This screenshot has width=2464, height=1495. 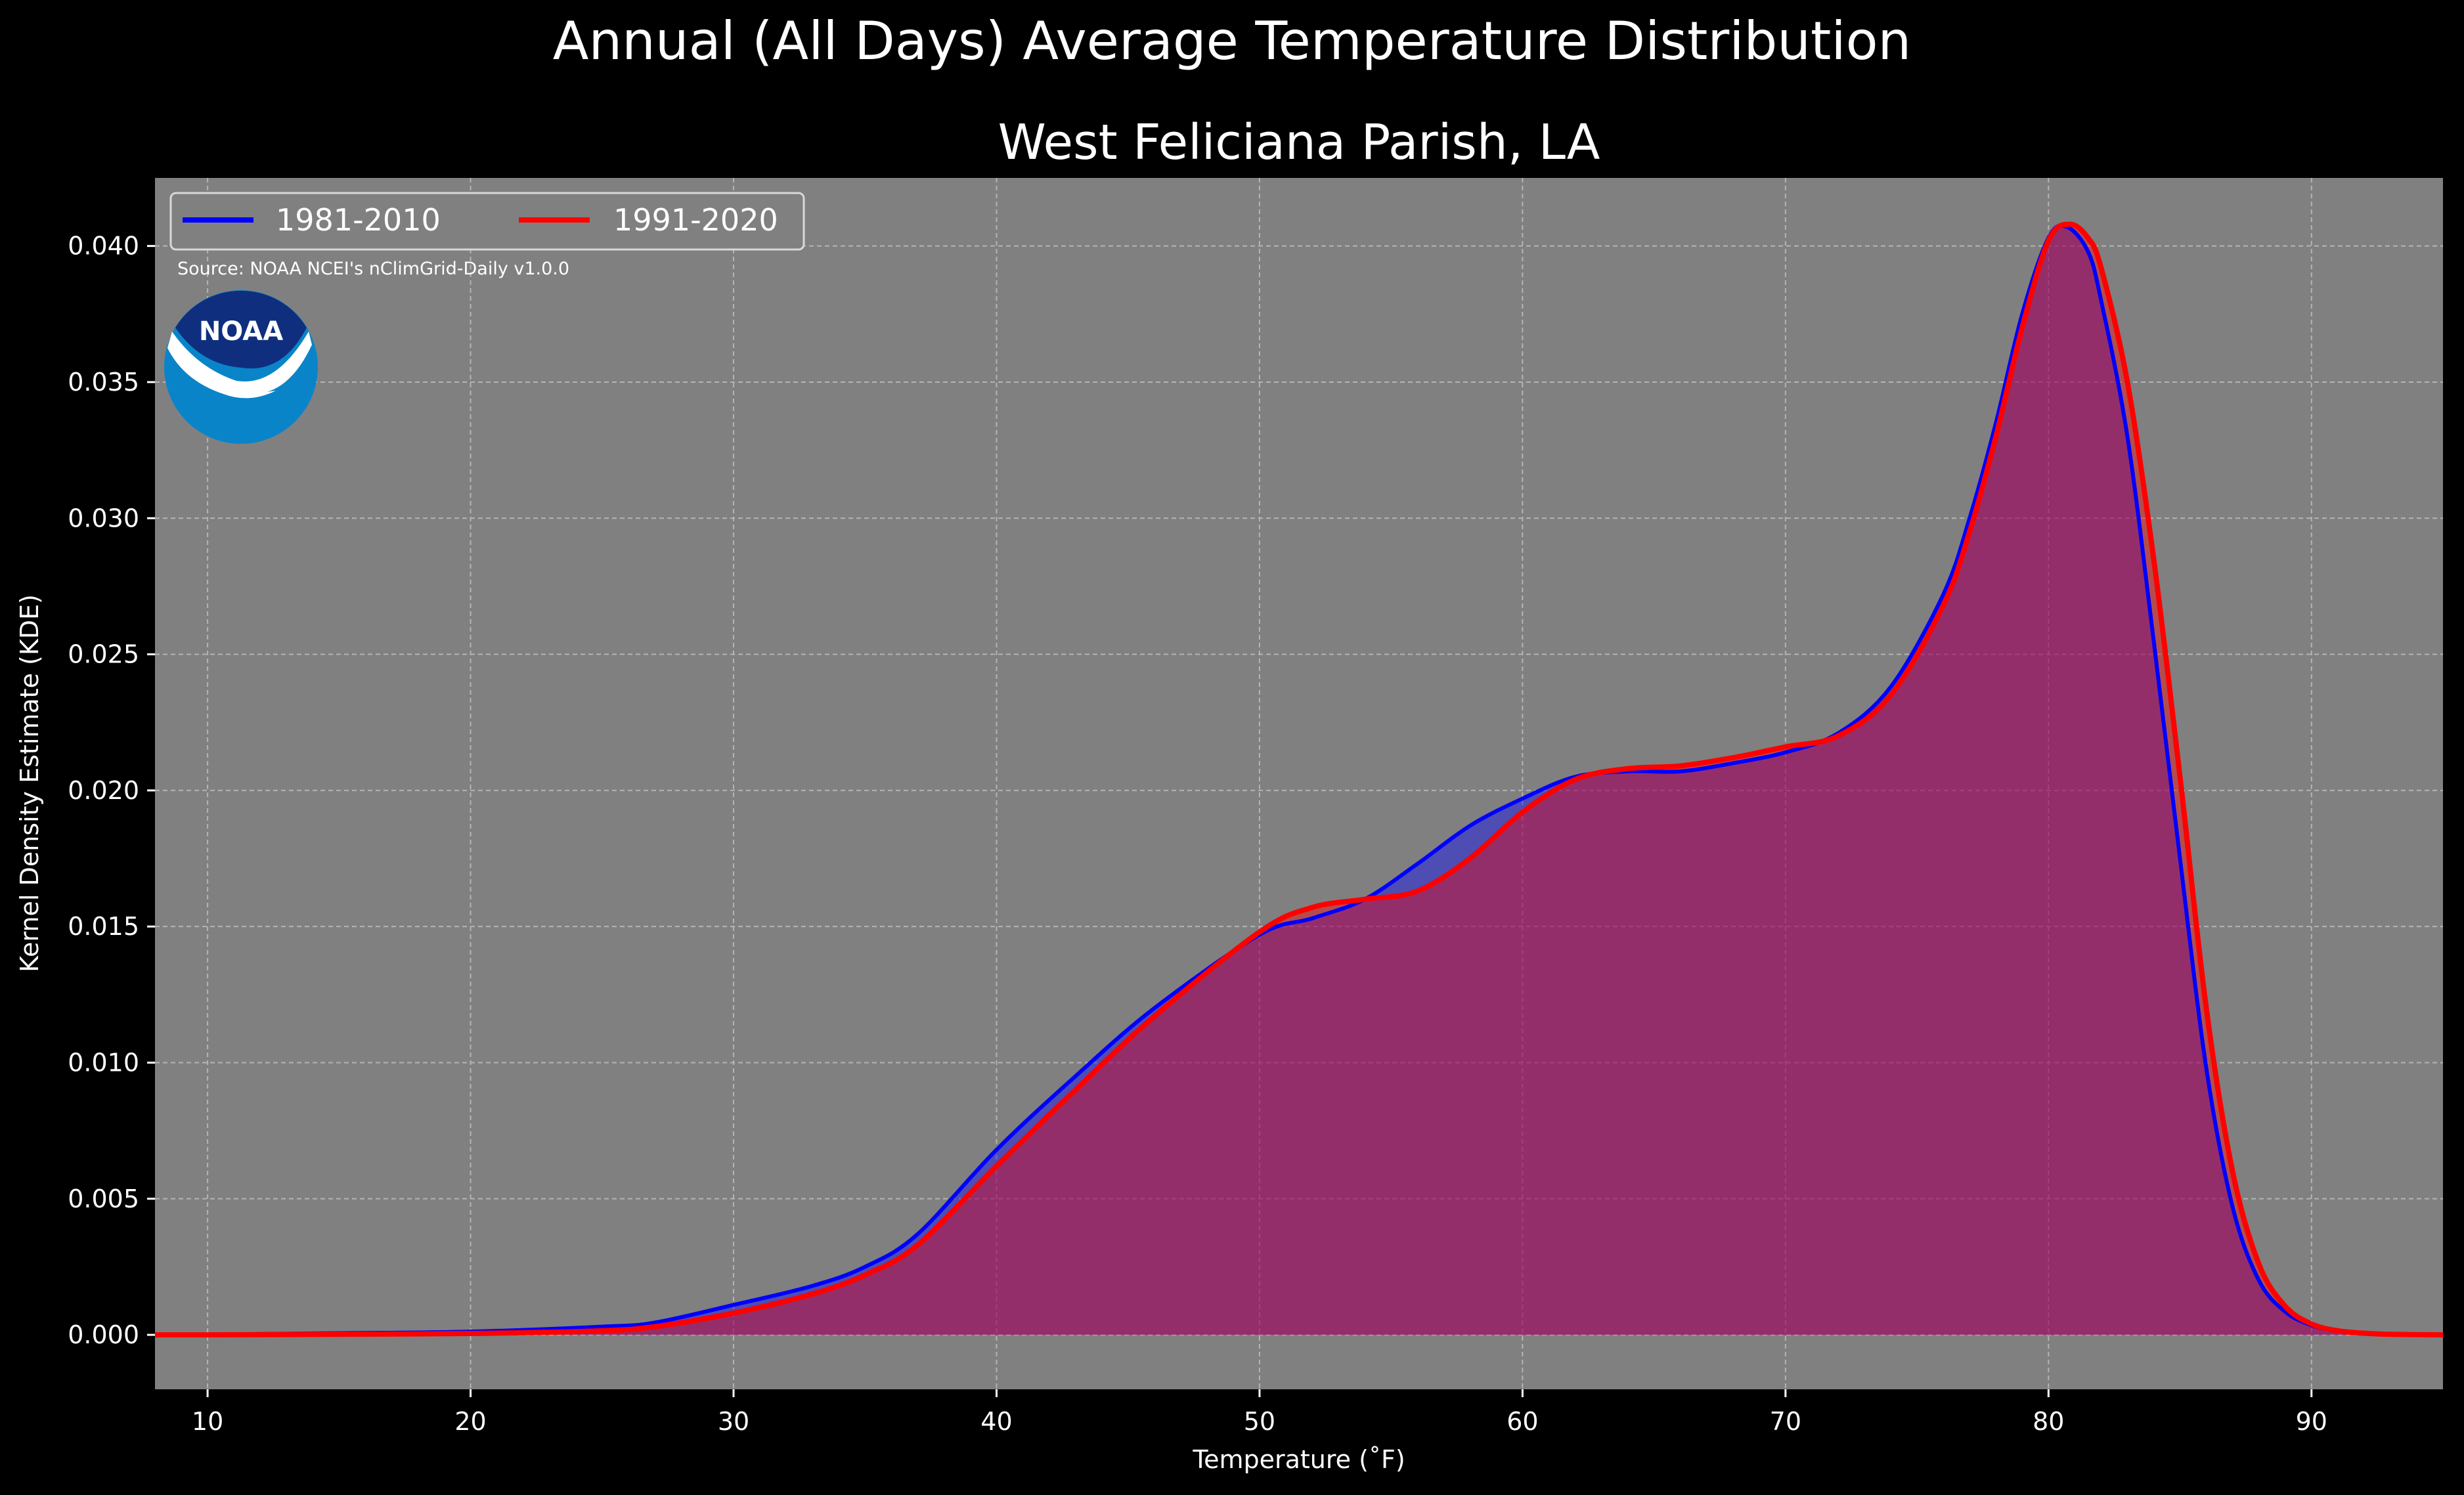 What do you see at coordinates (2311, 1421) in the screenshot?
I see `x-tick-label: 90` at bounding box center [2311, 1421].